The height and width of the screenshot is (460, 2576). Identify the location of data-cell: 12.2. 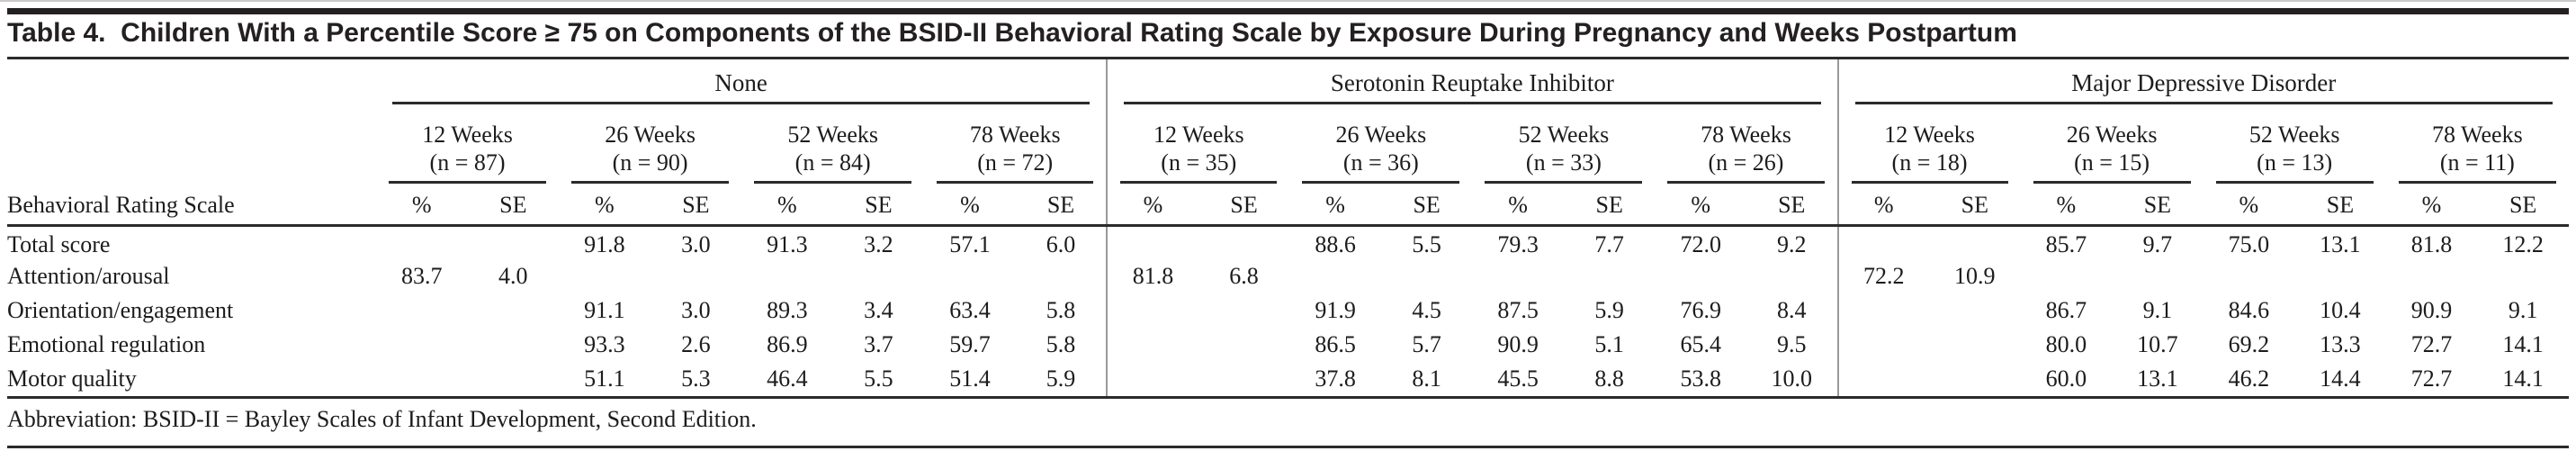
(2523, 244).